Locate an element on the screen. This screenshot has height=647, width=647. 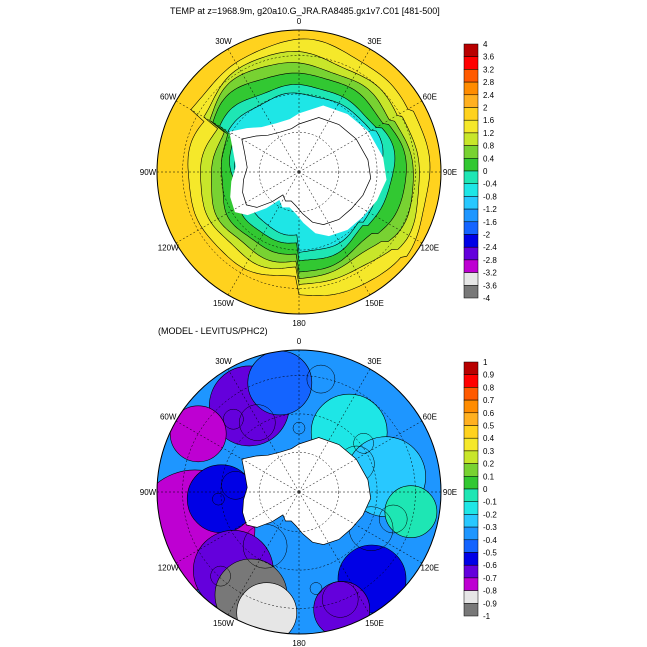
colorbar-label-11: -0.1 is located at coordinates (490, 502).